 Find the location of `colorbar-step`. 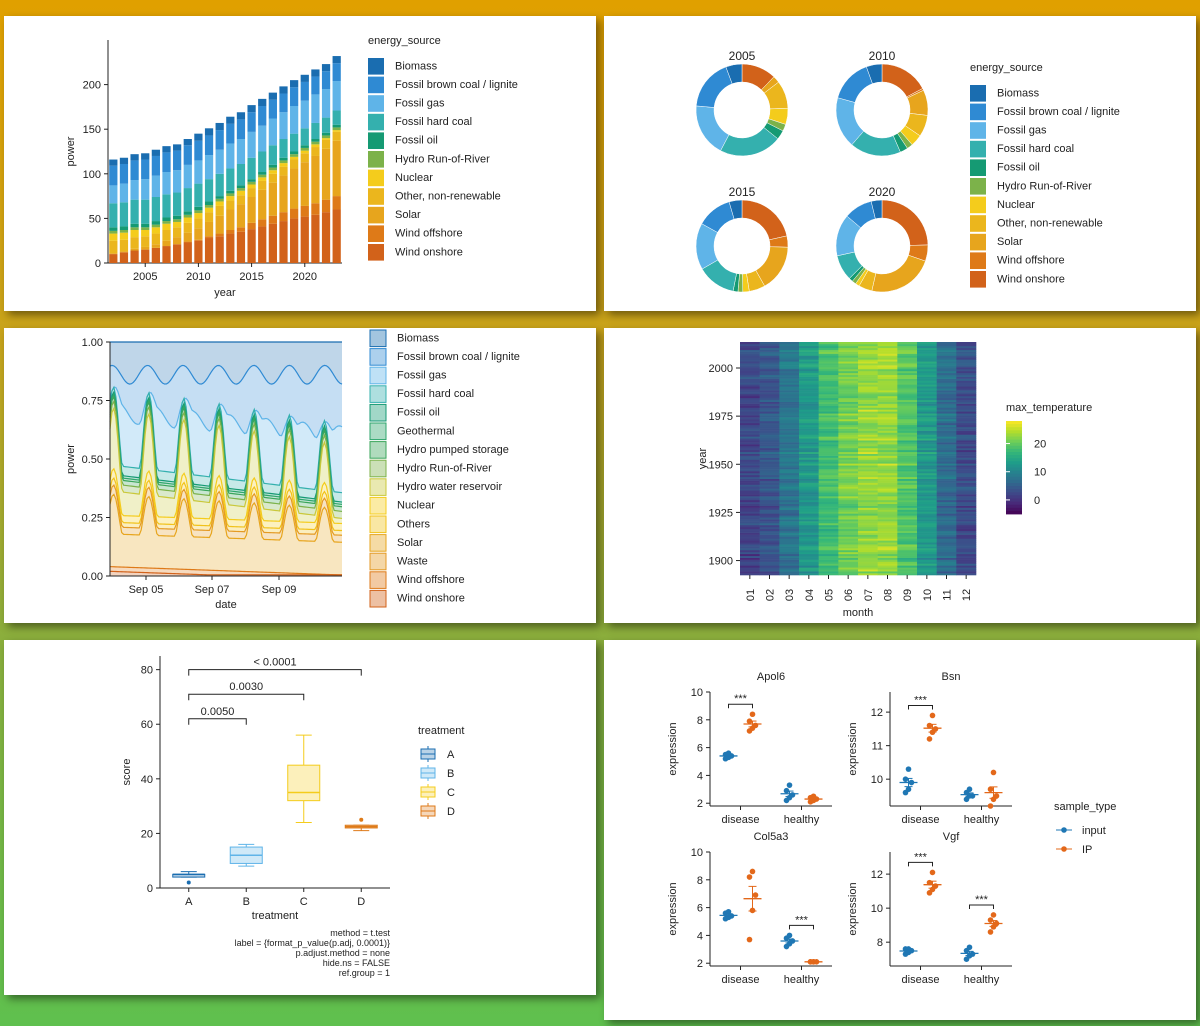

colorbar-step is located at coordinates (1014, 475).